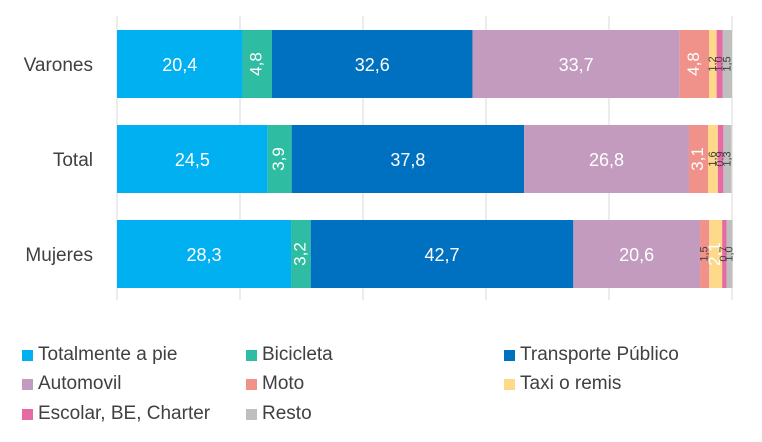  What do you see at coordinates (58, 65) in the screenshot?
I see `category-label: Varones` at bounding box center [58, 65].